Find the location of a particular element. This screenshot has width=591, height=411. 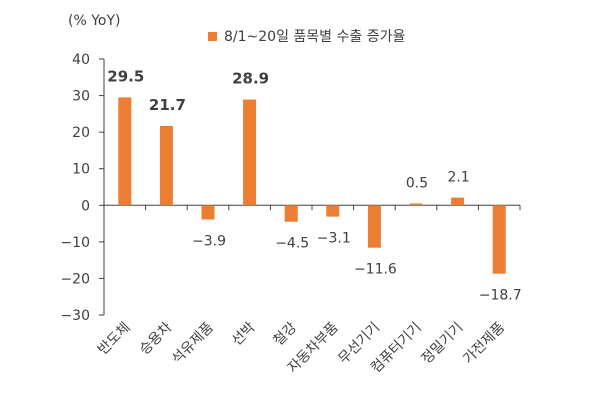

y-tick-label: −30 is located at coordinates (75, 316).